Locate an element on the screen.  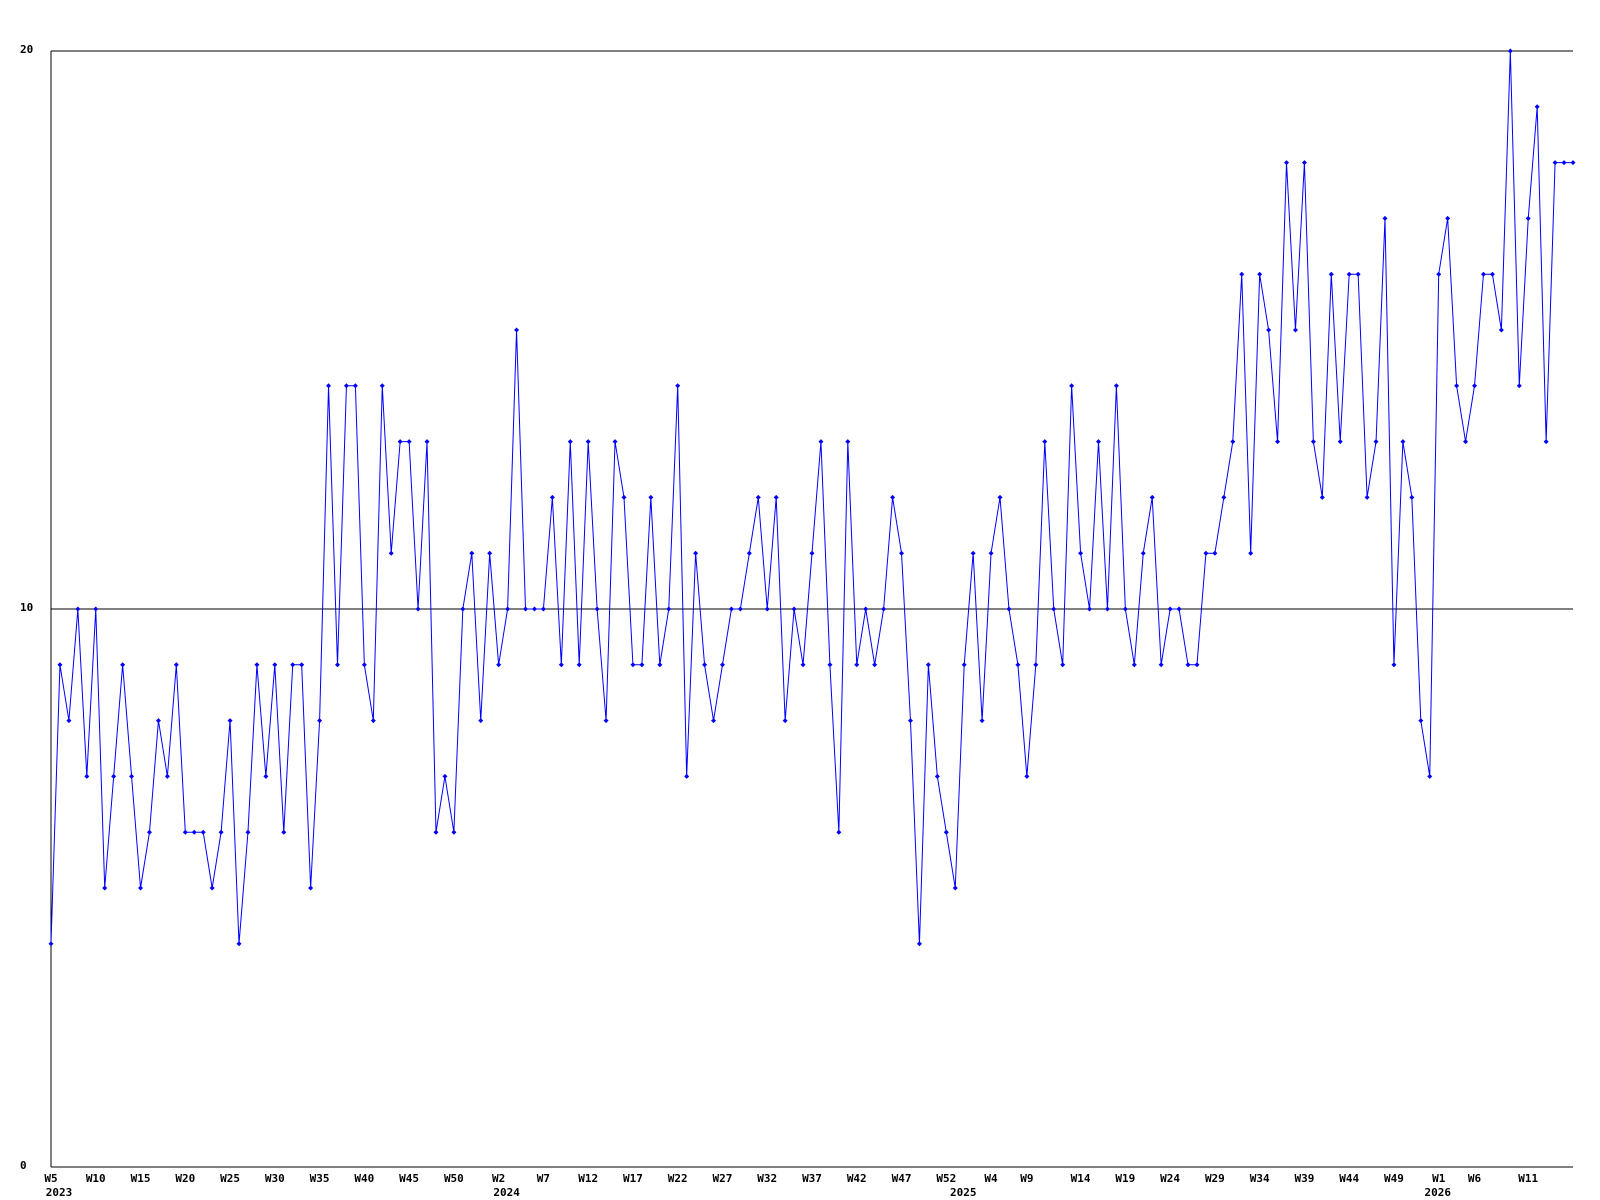
x-tick-label: W4 is located at coordinates (991, 1178).